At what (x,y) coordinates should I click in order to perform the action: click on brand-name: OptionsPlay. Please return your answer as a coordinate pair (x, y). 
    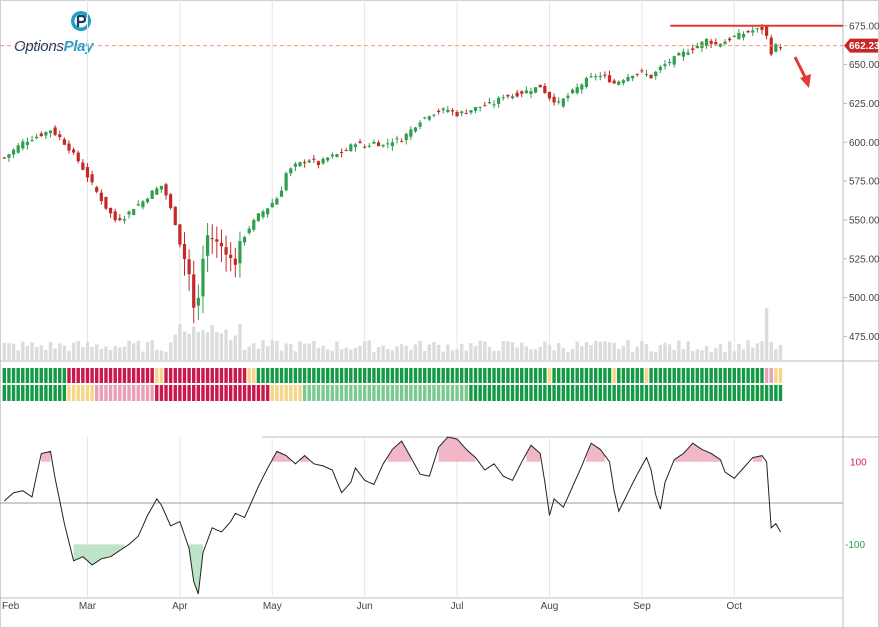
    Looking at the image, I should click on (54, 46).